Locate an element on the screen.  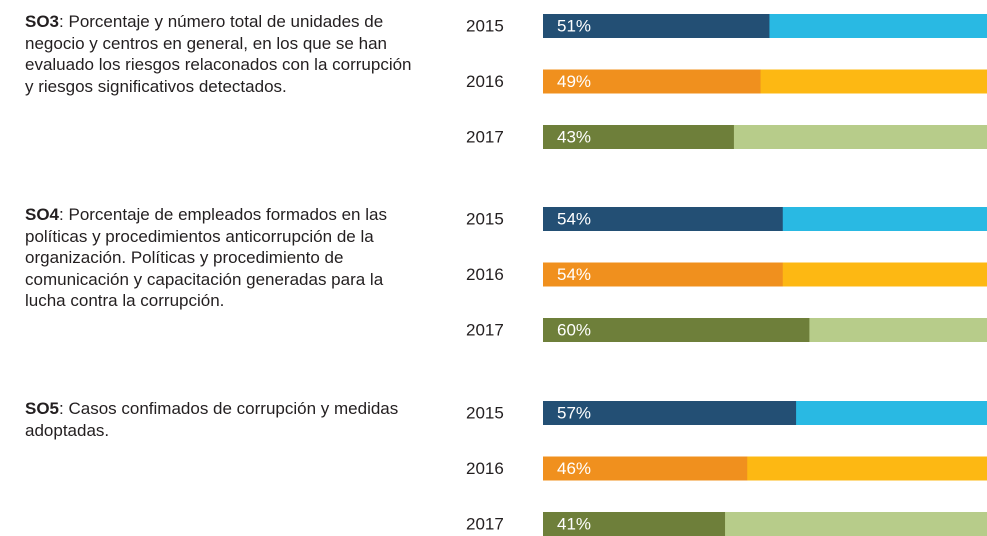
description-label: SO3 is located at coordinates (42, 21).